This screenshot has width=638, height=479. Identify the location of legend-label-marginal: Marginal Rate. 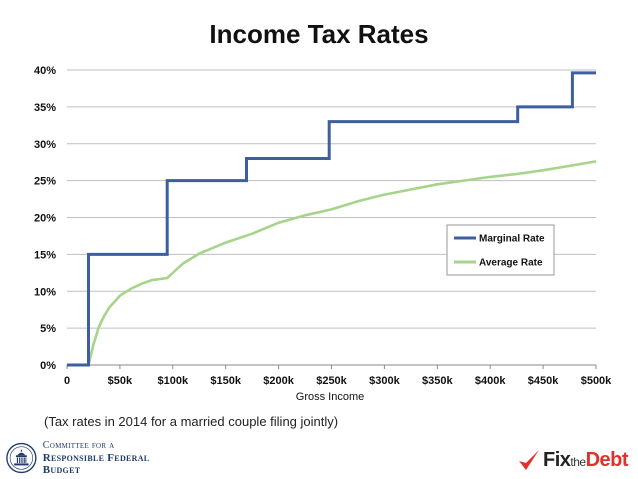
(512, 239).